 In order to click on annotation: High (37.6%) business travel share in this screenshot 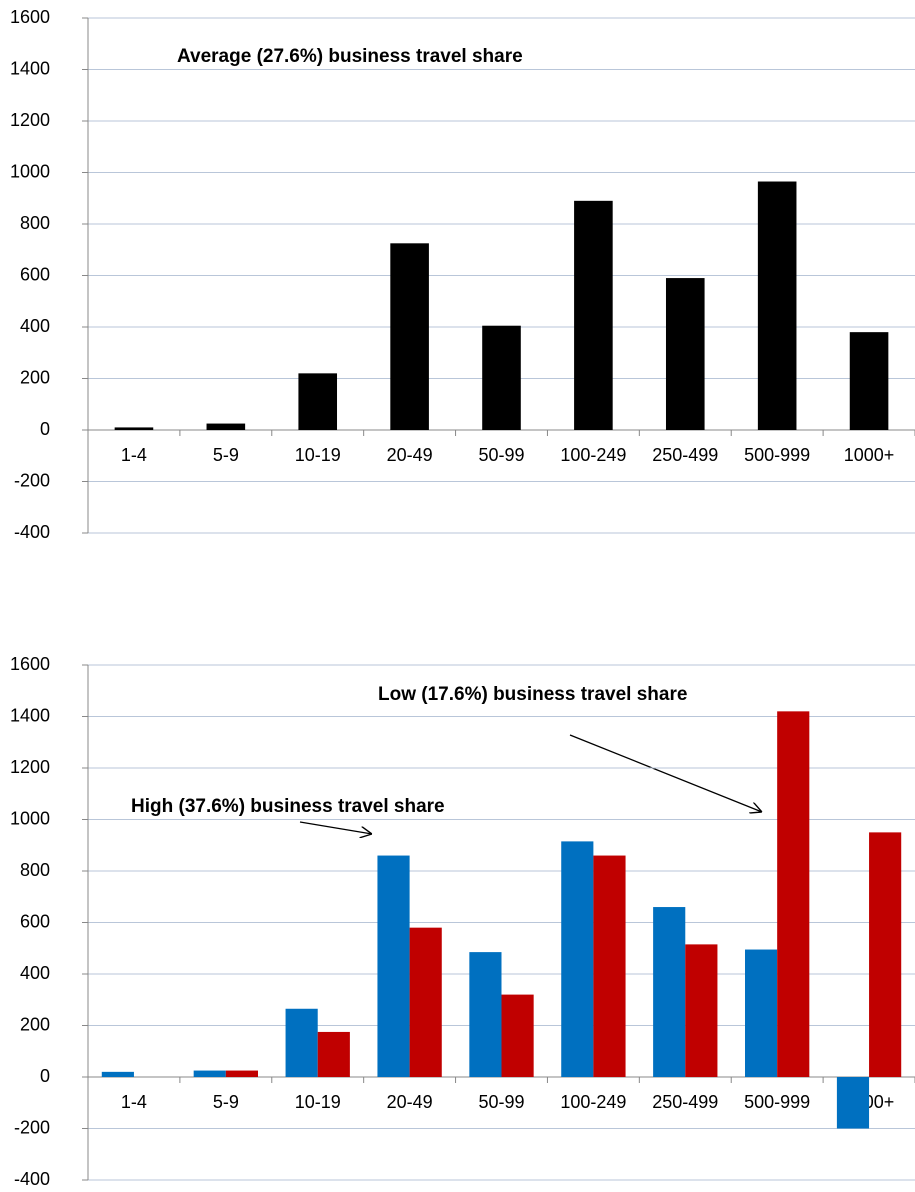, I will do `click(288, 806)`.